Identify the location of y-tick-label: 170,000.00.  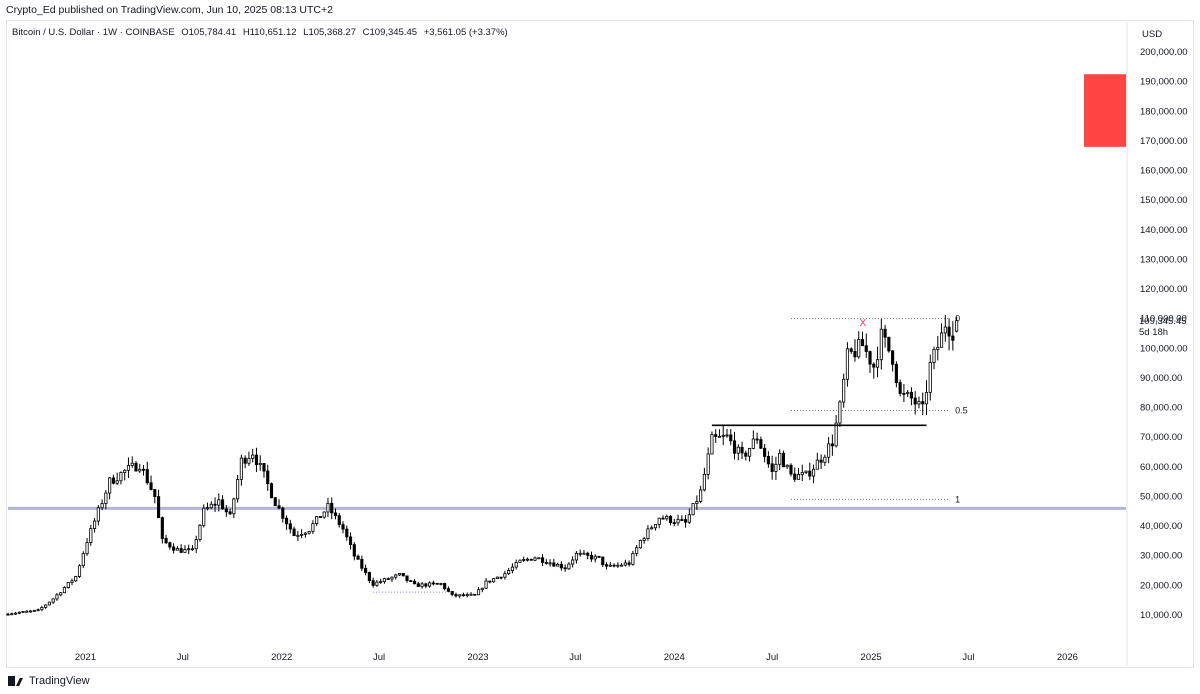
(1164, 141).